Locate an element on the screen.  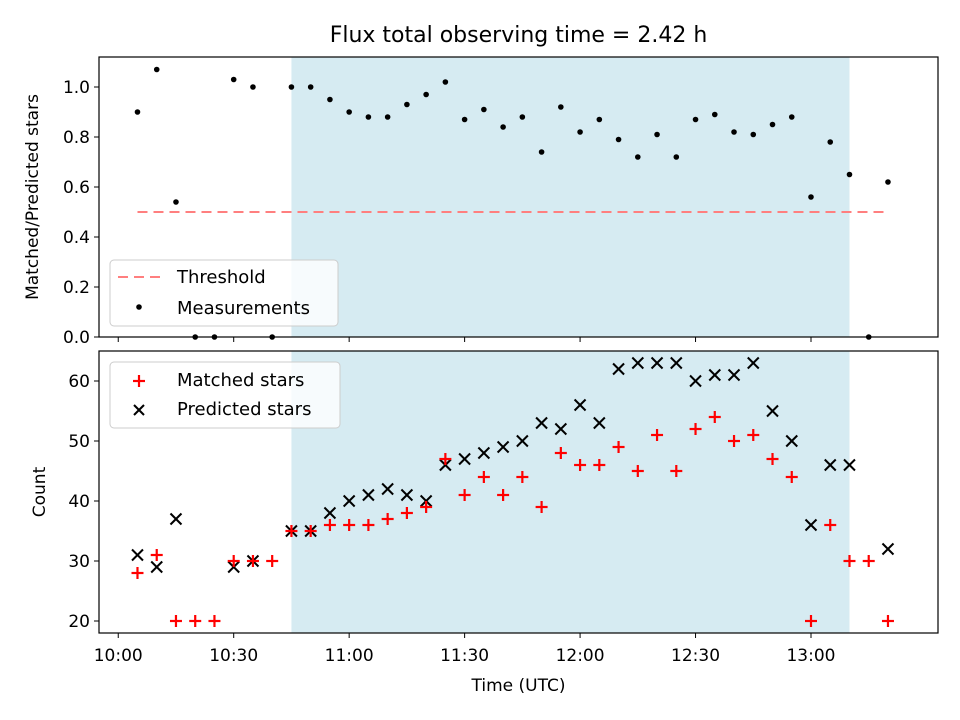
top-y-tick-label: 1.0 is located at coordinates (76, 88).